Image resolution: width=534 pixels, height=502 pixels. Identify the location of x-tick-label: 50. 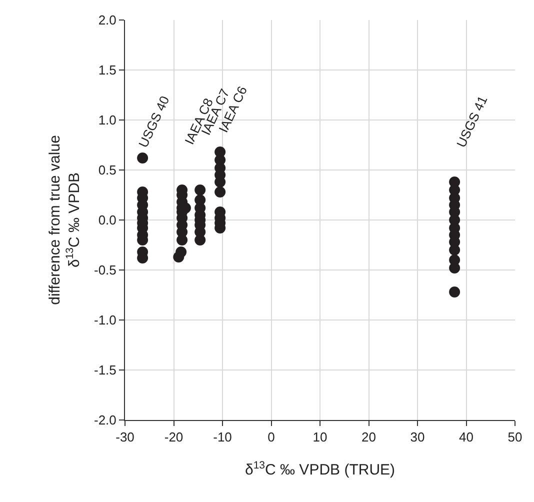
(515, 437).